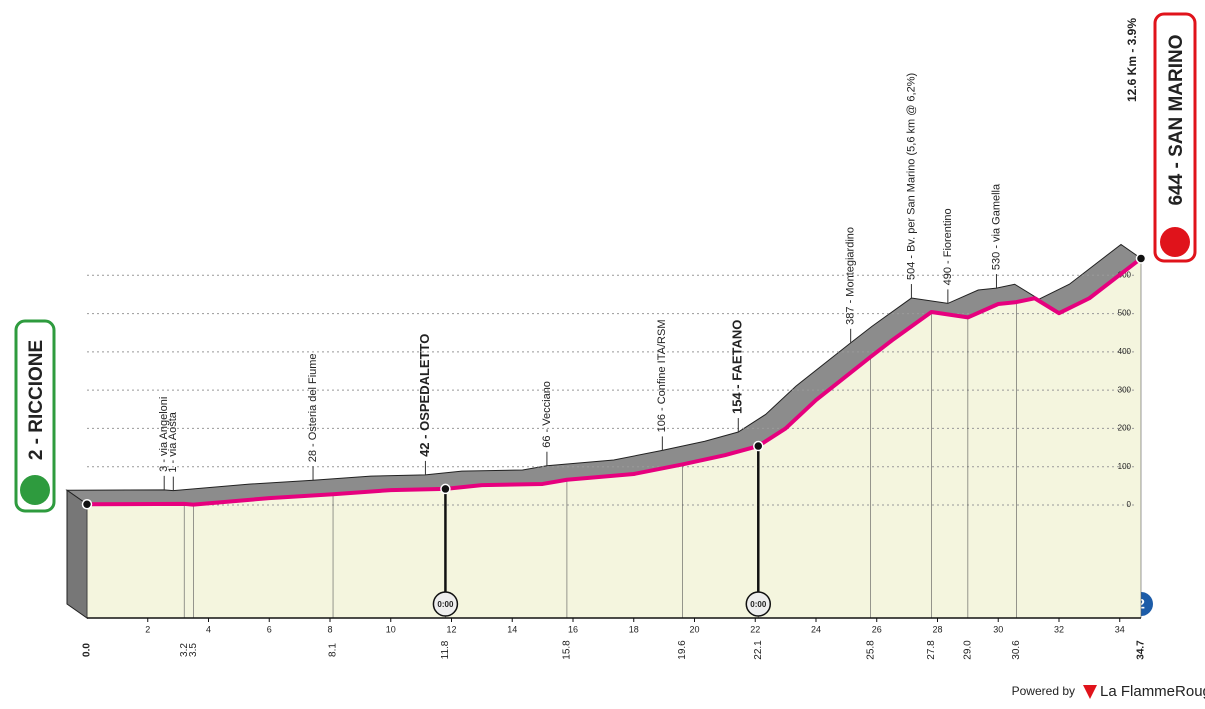 This screenshot has height=709, width=1205. I want to click on finish-badge: 644 - SAN MARINO, so click(1175, 137).